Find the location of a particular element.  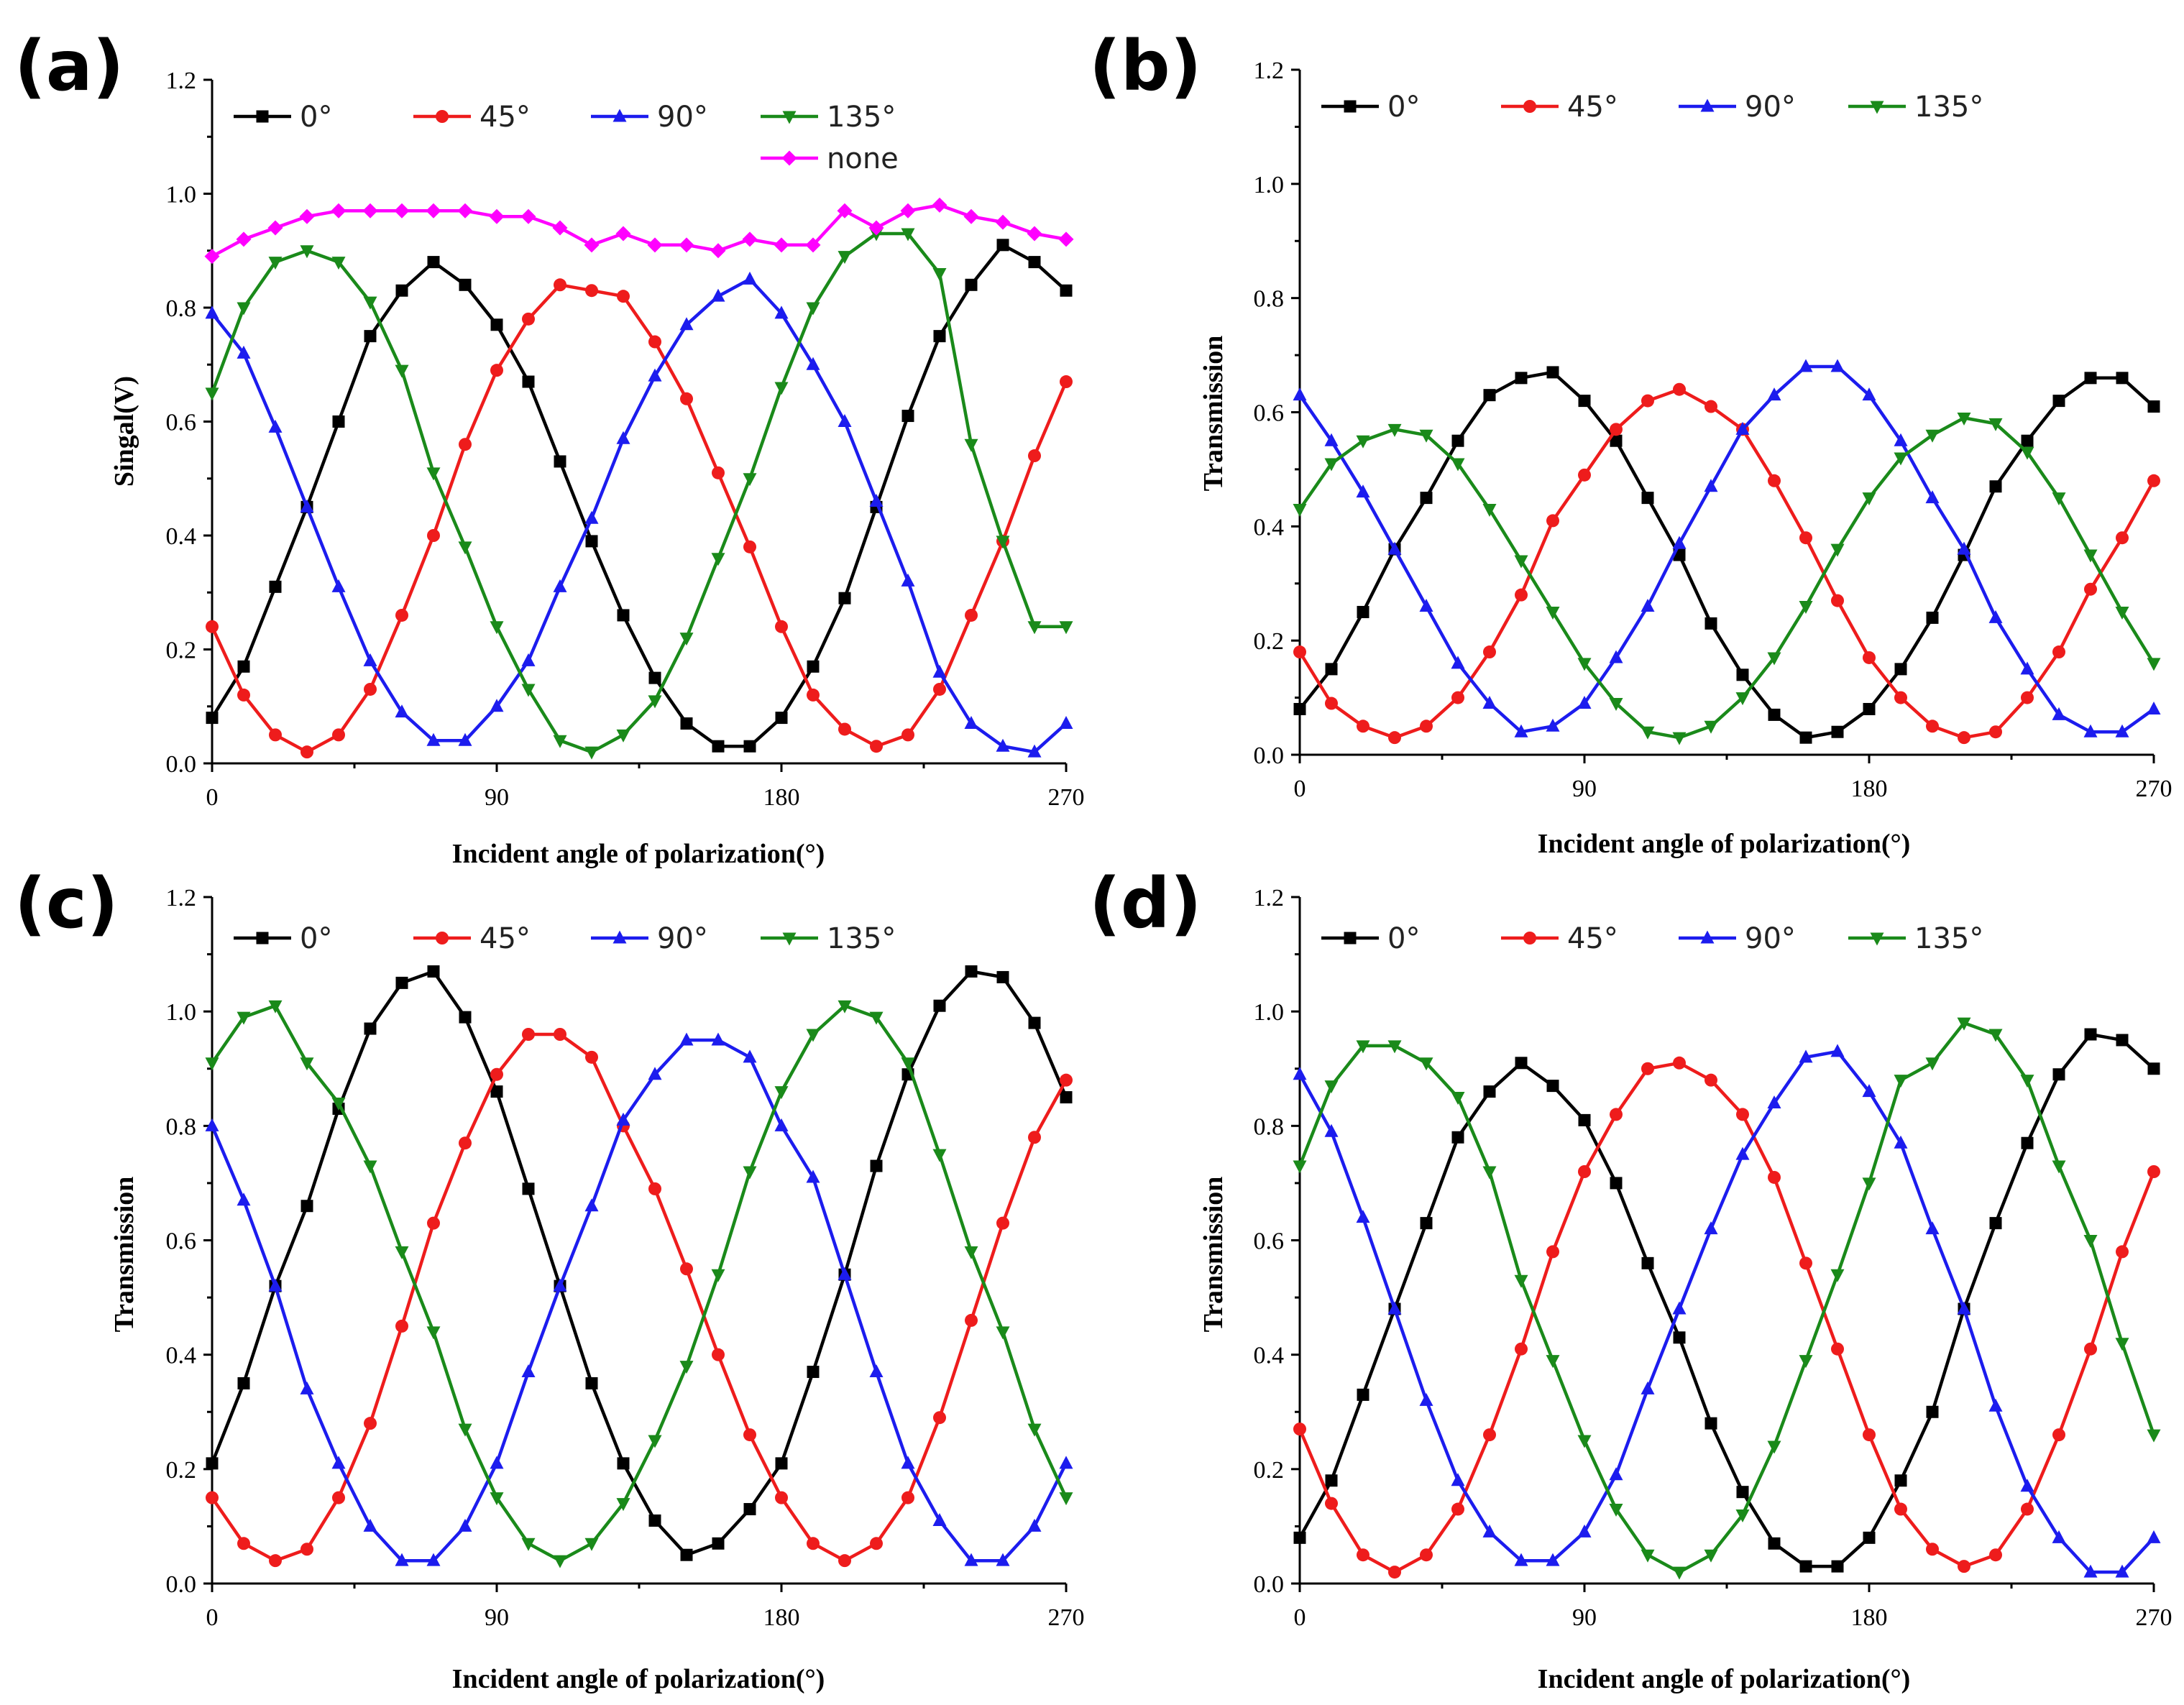

series-line is located at coordinates (639, 515).